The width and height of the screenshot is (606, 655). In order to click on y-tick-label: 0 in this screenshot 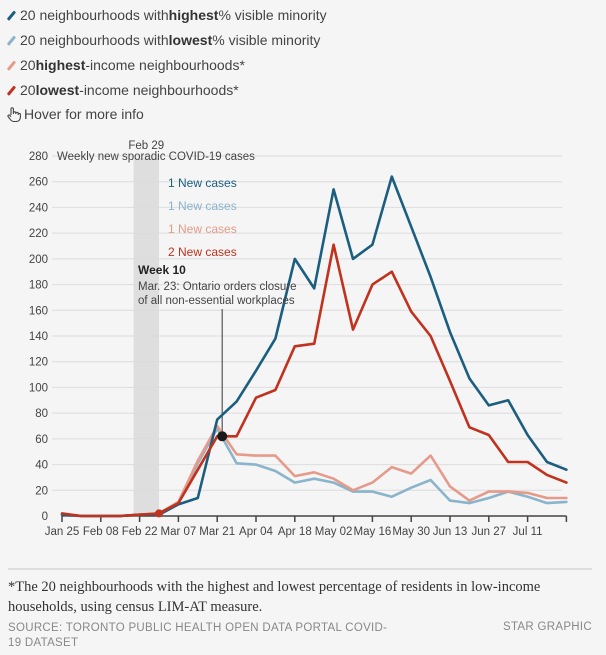, I will do `click(45, 517)`.